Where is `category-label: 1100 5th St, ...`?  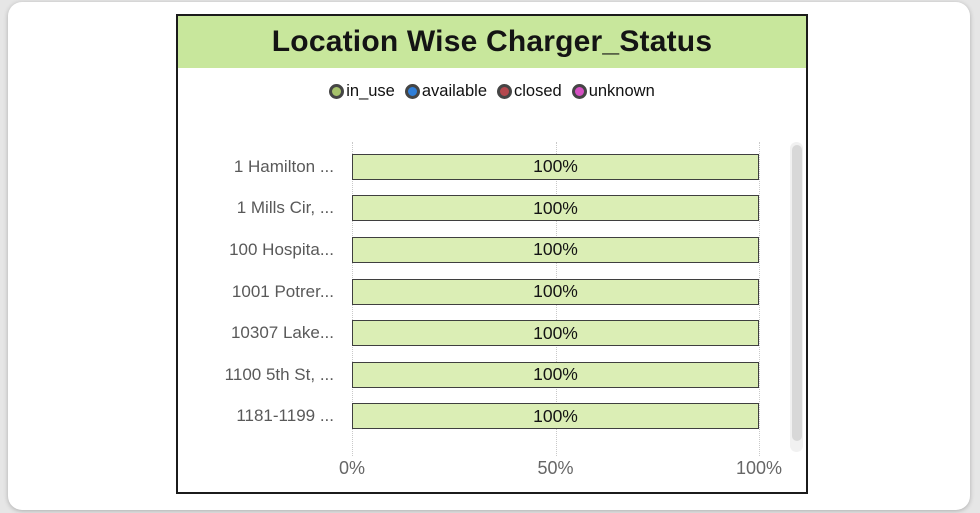
category-label: 1100 5th St, ... is located at coordinates (279, 374).